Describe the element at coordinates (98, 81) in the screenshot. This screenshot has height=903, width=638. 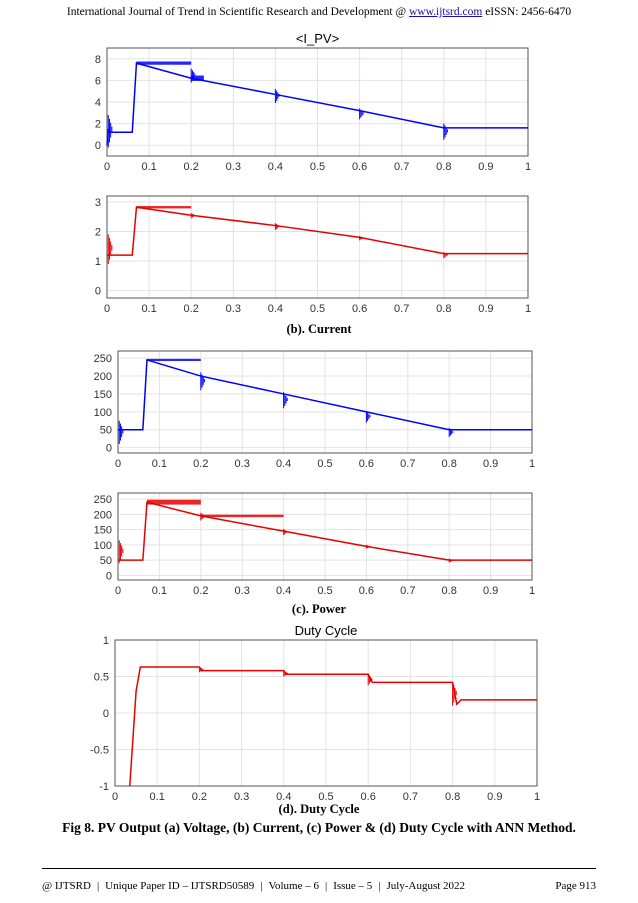
I see `y-tick-label: 6` at that location.